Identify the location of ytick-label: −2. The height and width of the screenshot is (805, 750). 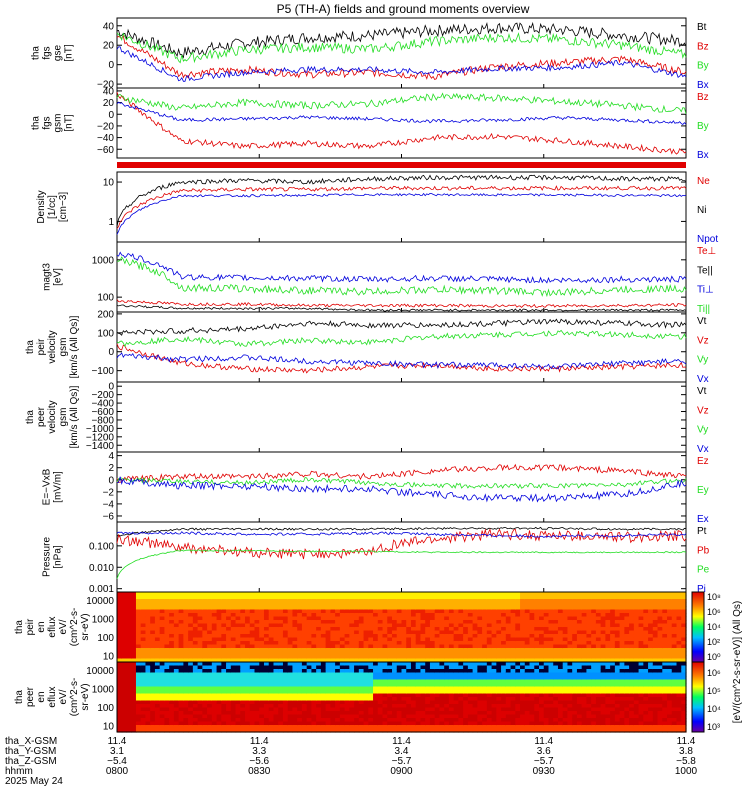
(109, 492).